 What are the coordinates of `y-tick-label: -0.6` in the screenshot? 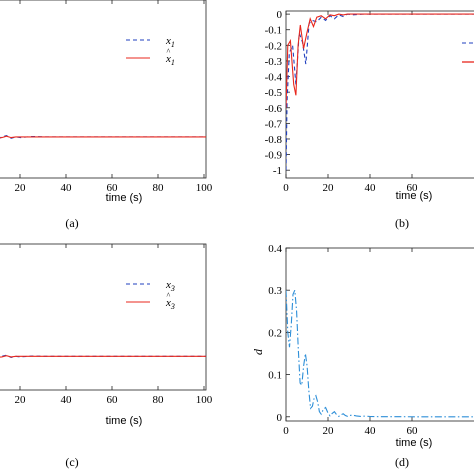 It's located at (274, 109).